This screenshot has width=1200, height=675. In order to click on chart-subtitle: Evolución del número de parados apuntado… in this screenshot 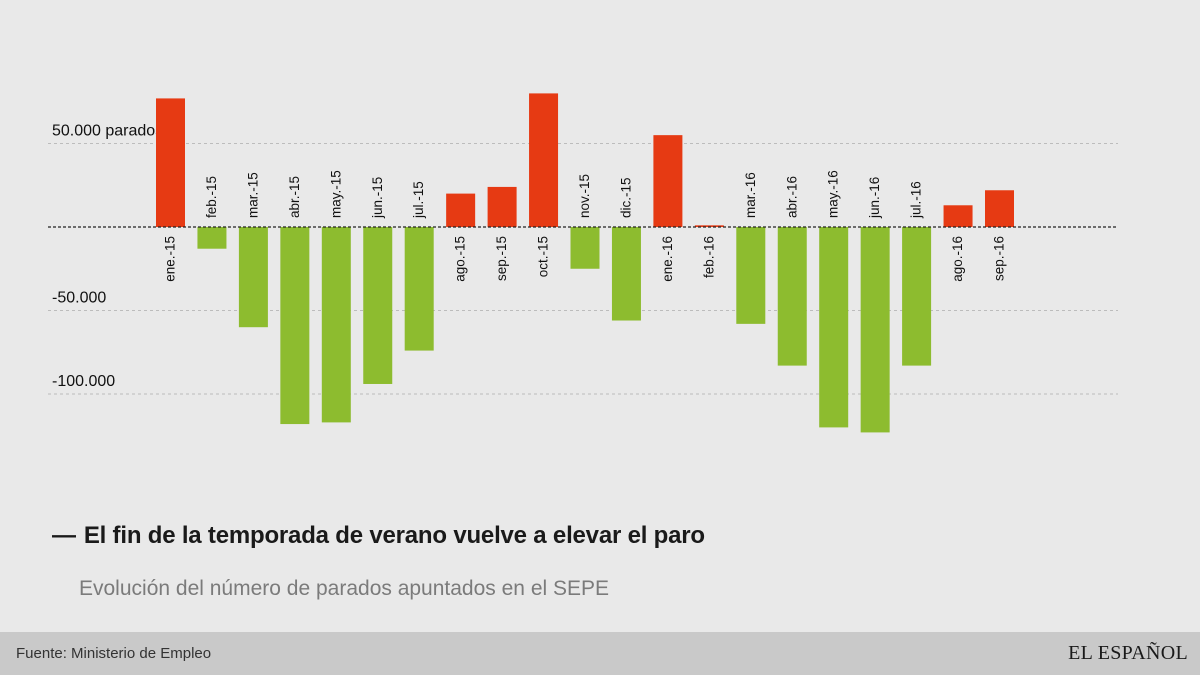, I will do `click(344, 588)`.